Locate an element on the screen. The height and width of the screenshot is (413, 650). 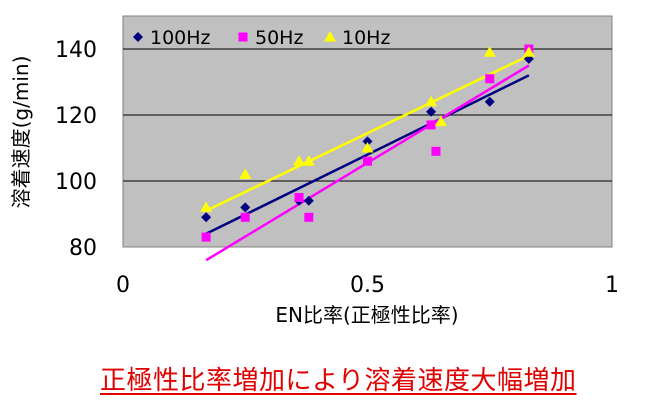
x-tick-labels: 0 0.5 1 is located at coordinates (367, 285).